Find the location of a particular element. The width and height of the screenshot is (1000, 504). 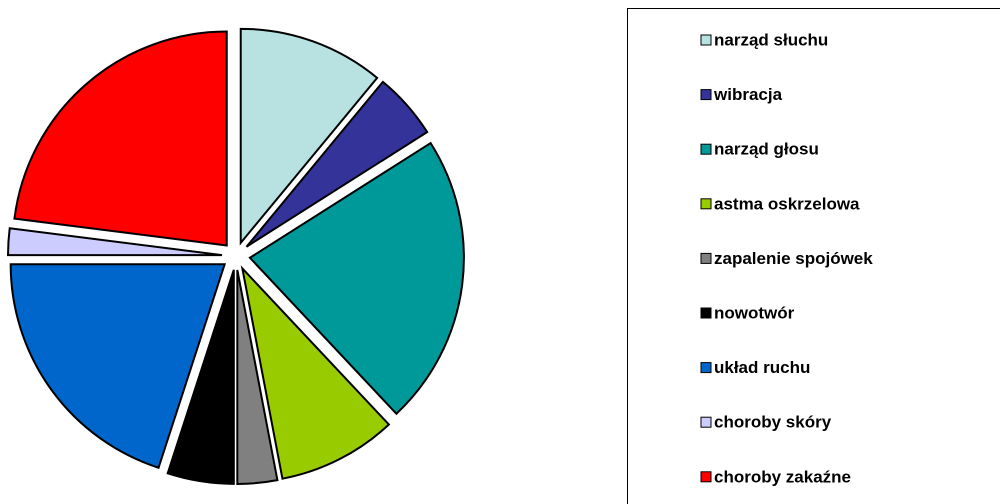

legend-label: narząd głosu is located at coordinates (766, 149).